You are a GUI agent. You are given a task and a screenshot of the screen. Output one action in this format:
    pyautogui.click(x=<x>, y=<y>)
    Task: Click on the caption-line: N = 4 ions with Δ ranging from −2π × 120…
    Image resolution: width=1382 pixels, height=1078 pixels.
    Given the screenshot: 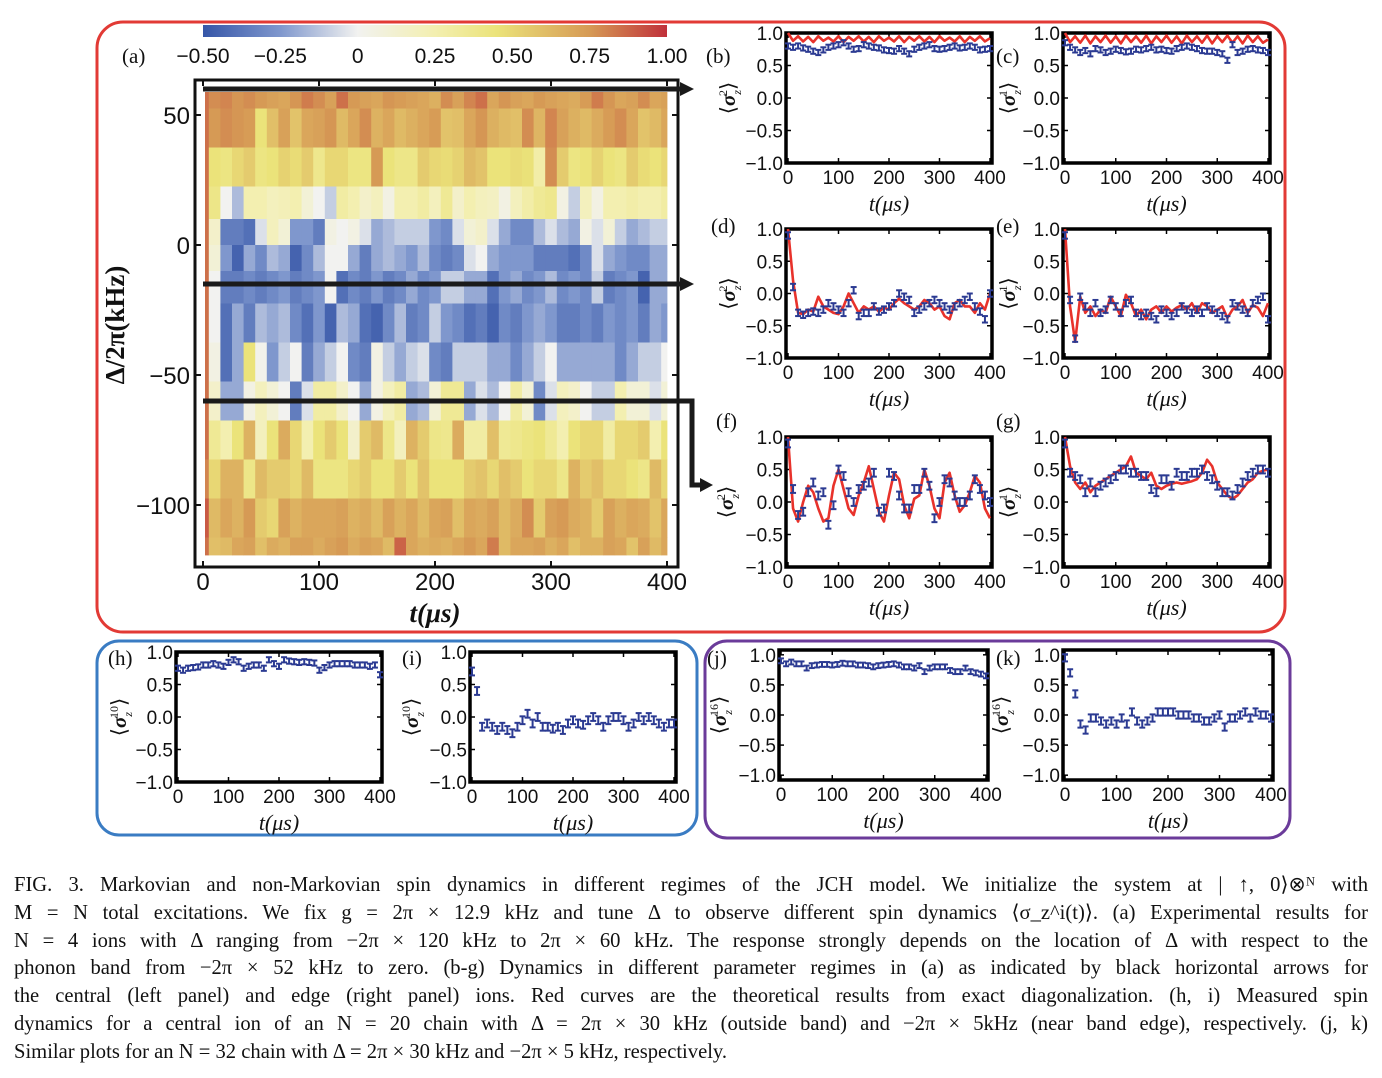 What is the action you would take?
    pyautogui.click(x=691, y=940)
    